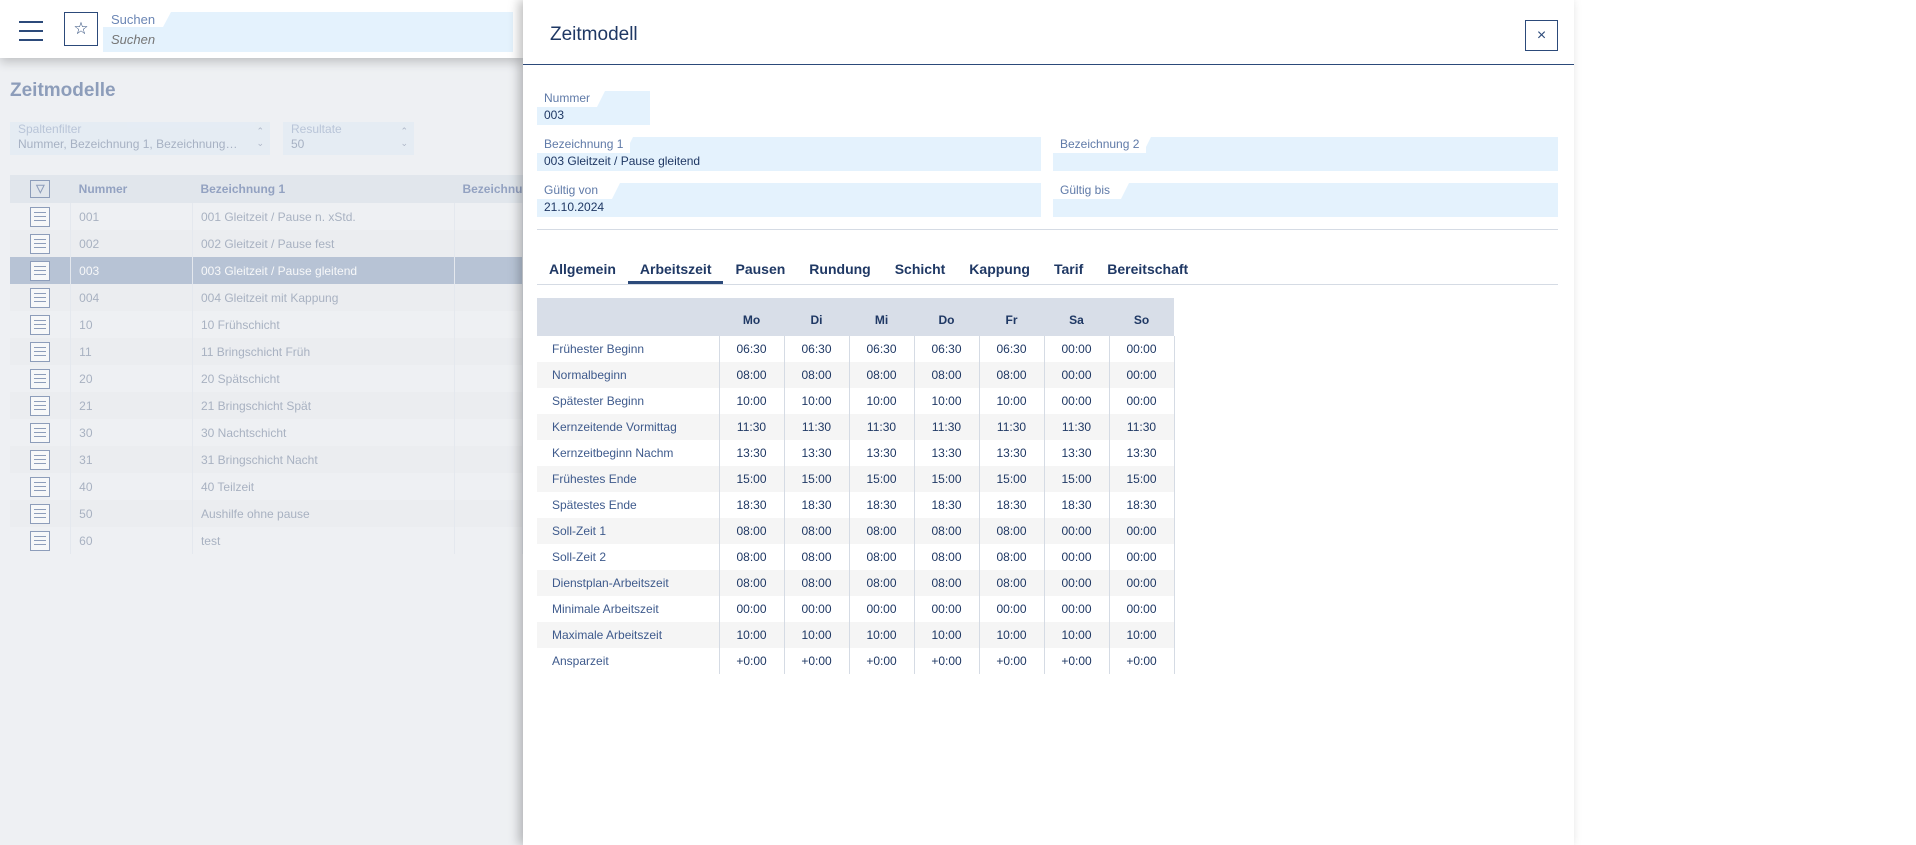 The height and width of the screenshot is (845, 1916). I want to click on results-select: Resultate 50 ⌃ ⌄, so click(348, 138).